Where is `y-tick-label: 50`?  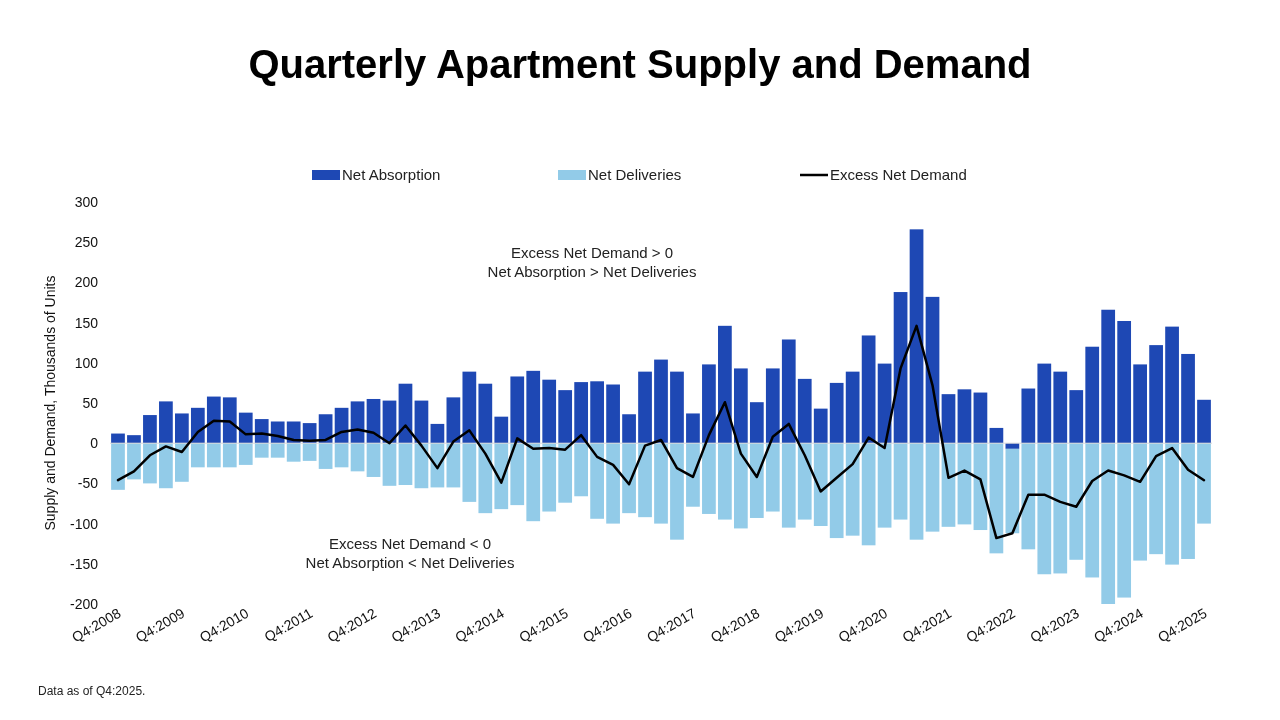 y-tick-label: 50 is located at coordinates (90, 403).